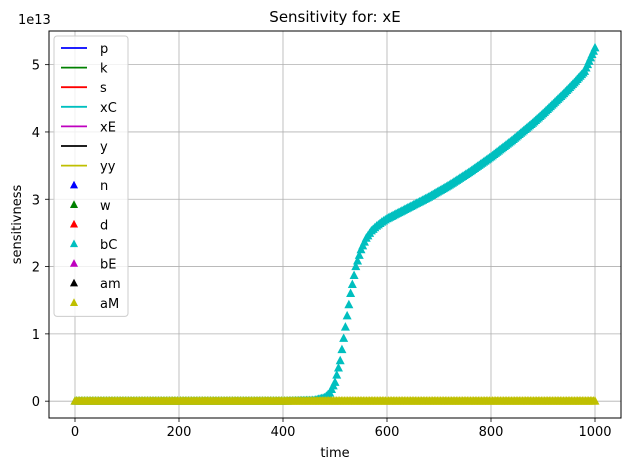 The image size is (630, 470). What do you see at coordinates (36, 200) in the screenshot?
I see `y-tick-label: 3` at bounding box center [36, 200].